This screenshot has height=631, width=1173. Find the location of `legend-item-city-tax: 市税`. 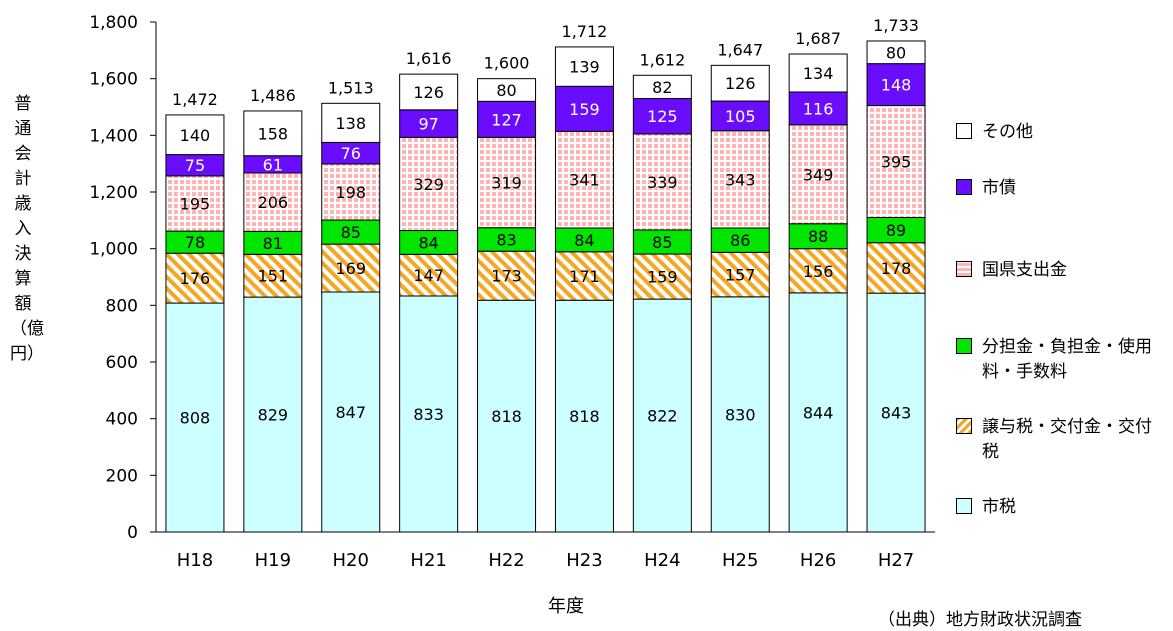

legend-item-city-tax: 市税 is located at coordinates (1054, 507).